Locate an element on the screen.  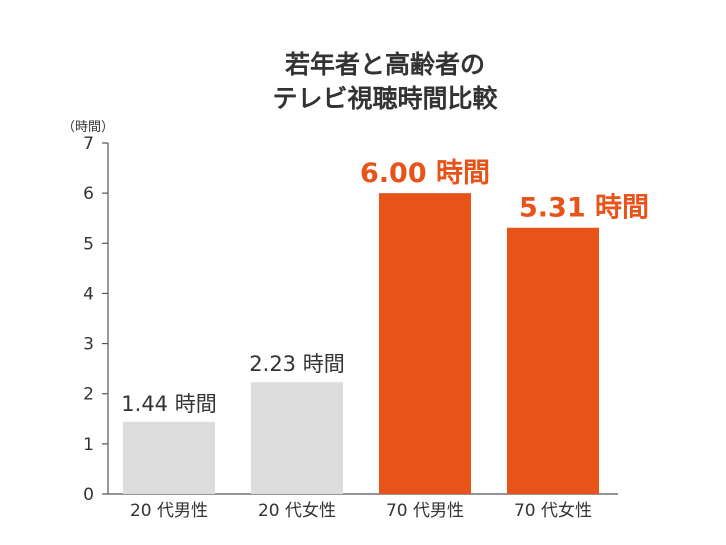
y-tick-label: 5 is located at coordinates (88, 244).